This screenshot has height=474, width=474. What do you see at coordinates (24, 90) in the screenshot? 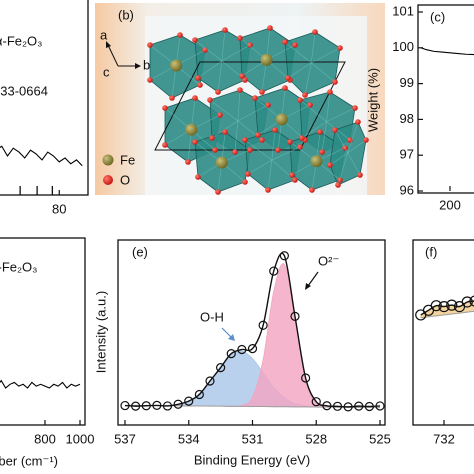
I see `annotation: JCPDS 33-0664` at bounding box center [24, 90].